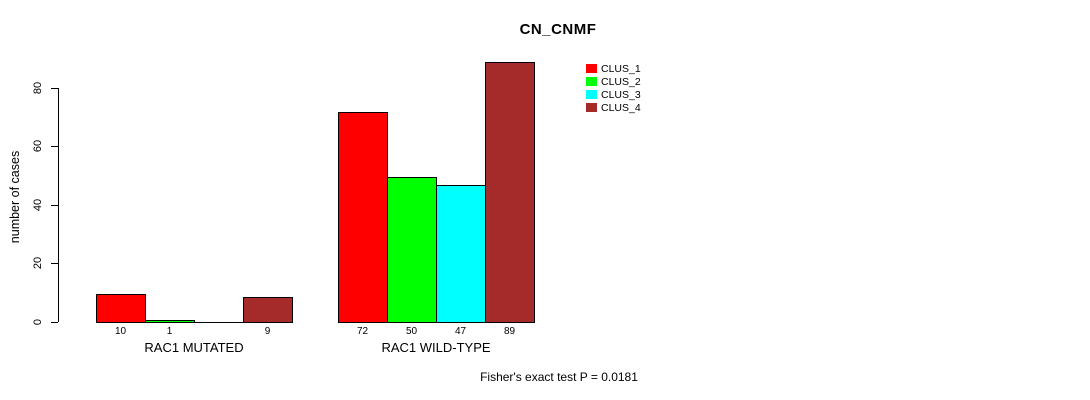  Describe the element at coordinates (411, 331) in the screenshot. I see `bar-value-label: 50` at that location.